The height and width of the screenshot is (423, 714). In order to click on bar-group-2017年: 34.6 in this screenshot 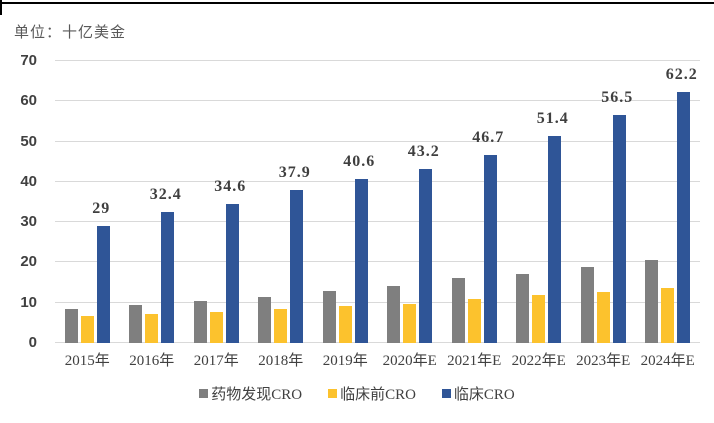, I will do `click(216, 202)`.